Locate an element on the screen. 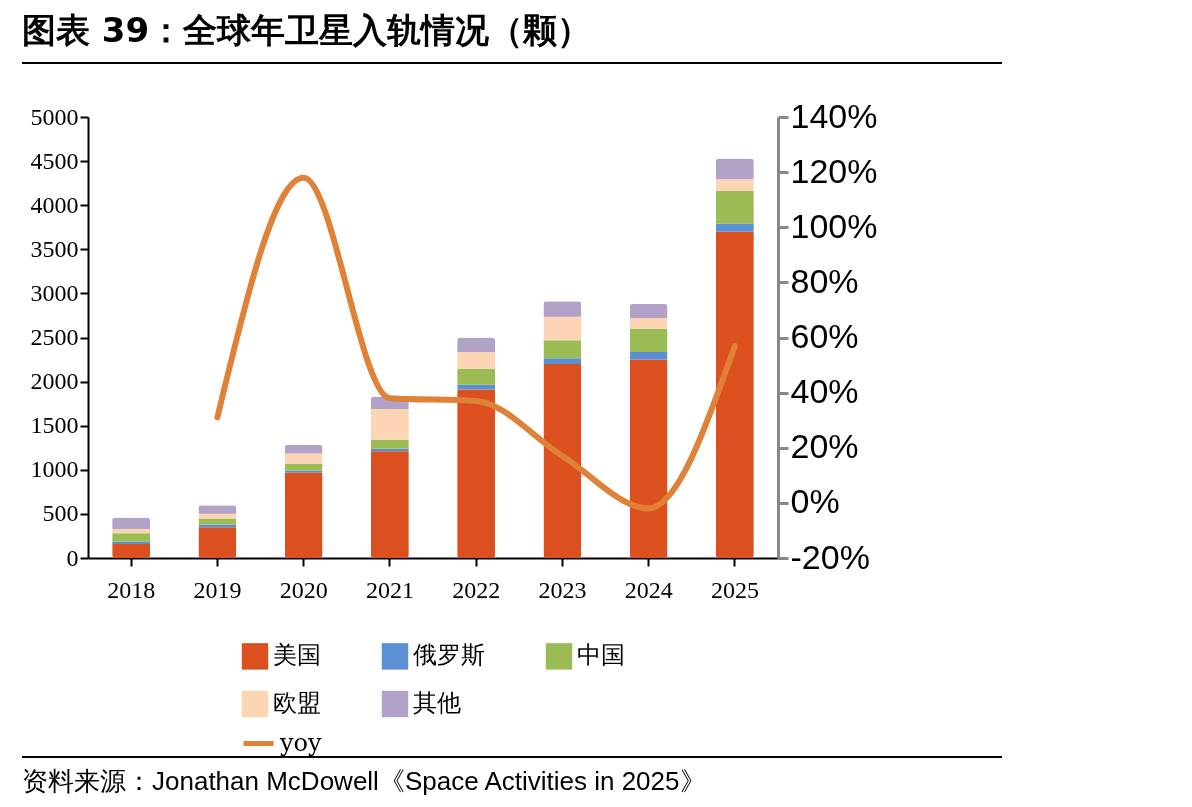  y-tick-label: 3500 is located at coordinates (54, 248).